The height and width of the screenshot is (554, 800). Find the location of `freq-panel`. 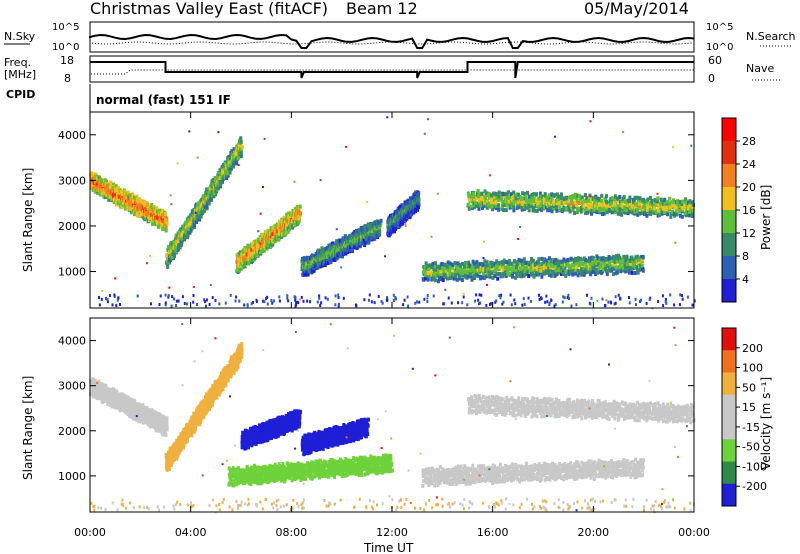

freq-panel is located at coordinates (392, 69).